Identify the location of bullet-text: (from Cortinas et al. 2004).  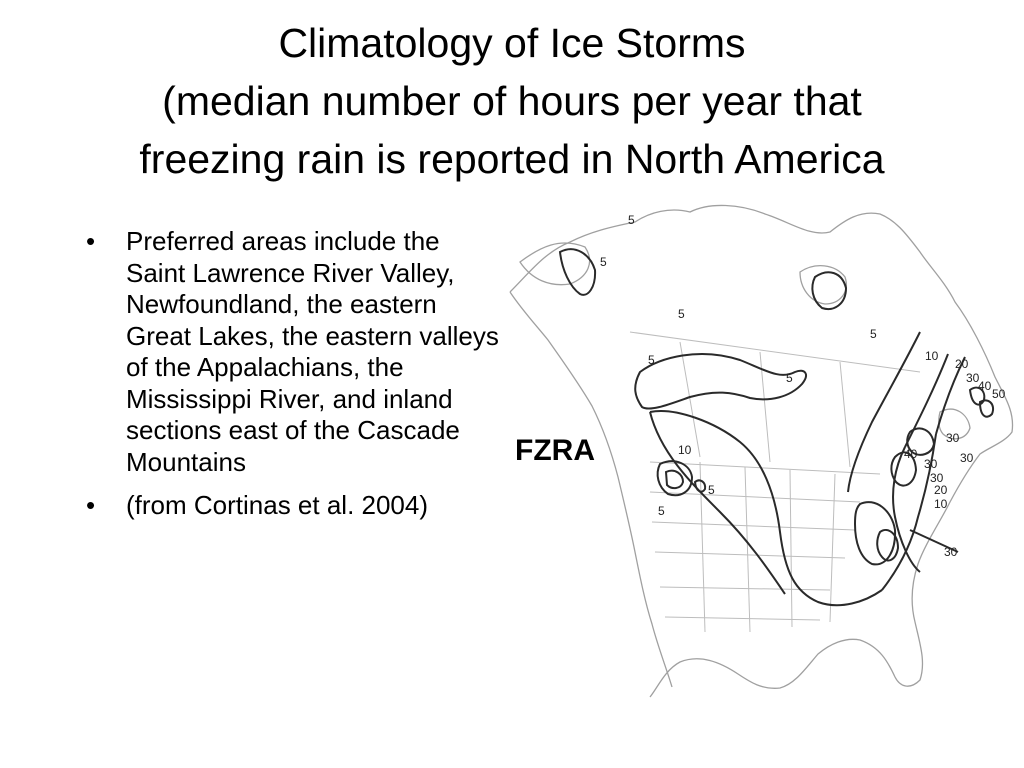
(277, 505).